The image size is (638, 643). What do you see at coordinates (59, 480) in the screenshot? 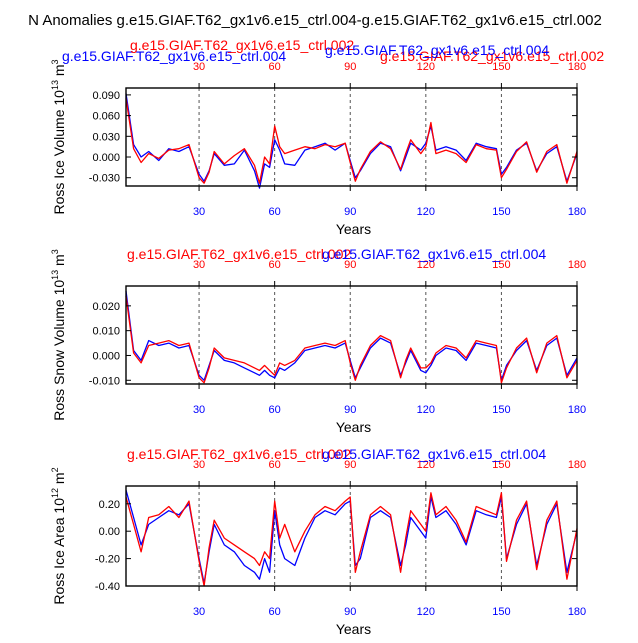
I see `panel3-ylabel-unit: m` at bounding box center [59, 480].